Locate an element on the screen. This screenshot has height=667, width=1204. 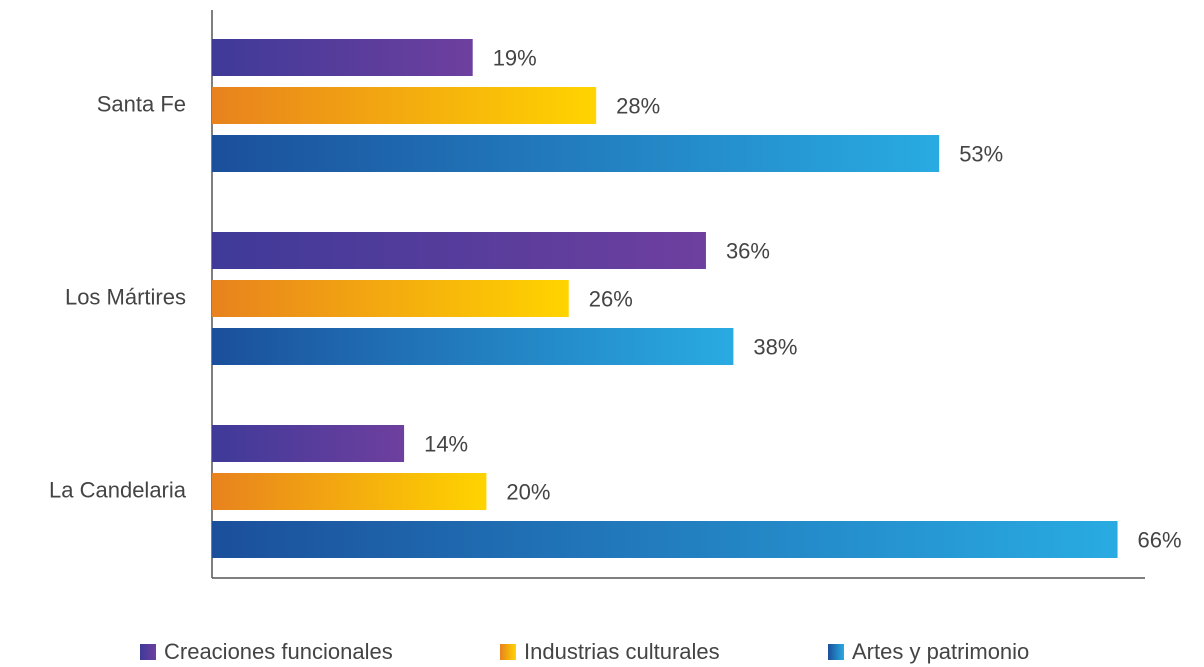
legend-label: Industrias culturales is located at coordinates (622, 651).